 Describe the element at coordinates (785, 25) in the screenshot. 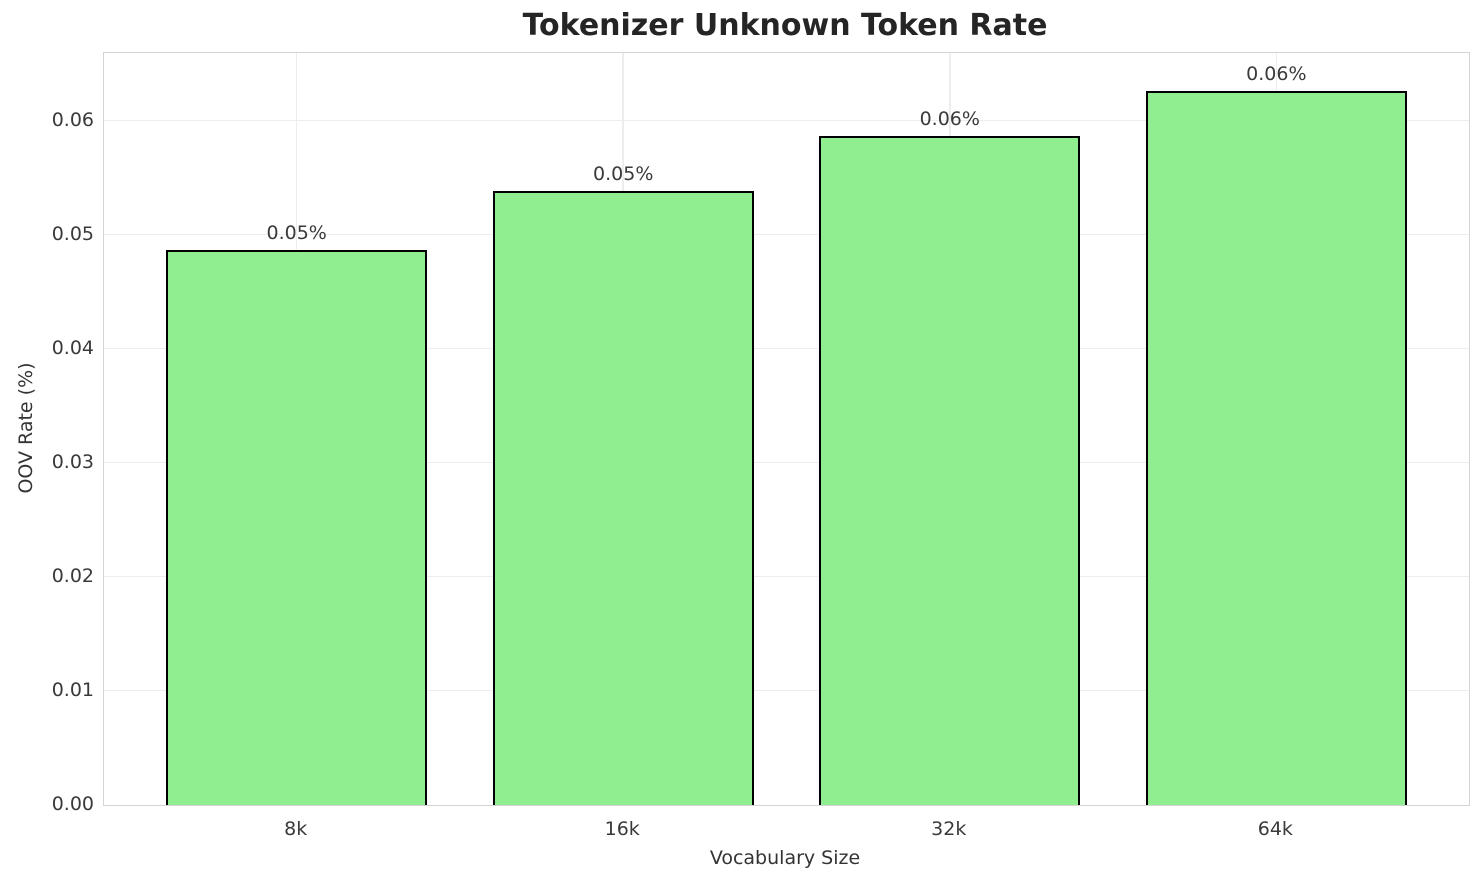

I see `chart-title: Tokenizer Unknown Token Rate` at that location.